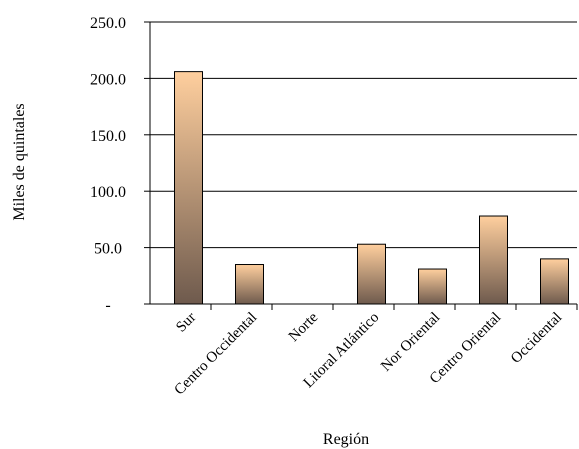 The width and height of the screenshot is (579, 449). Describe the element at coordinates (107, 305) in the screenshot. I see `y-tick-label: -` at that location.